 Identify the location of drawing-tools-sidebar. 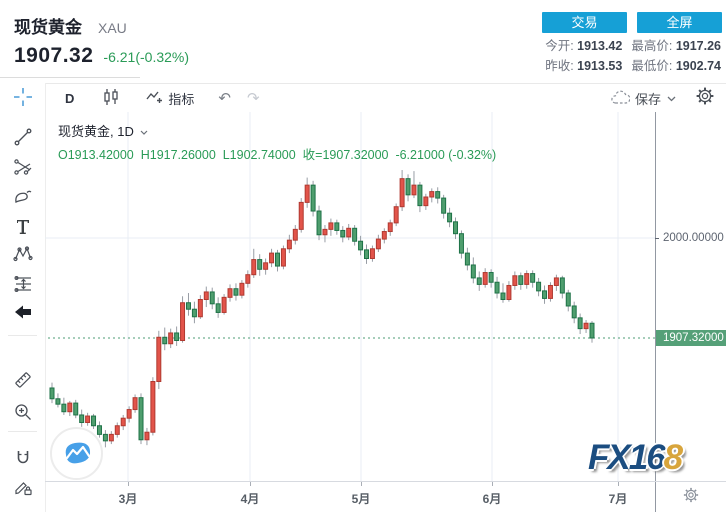
(22, 297).